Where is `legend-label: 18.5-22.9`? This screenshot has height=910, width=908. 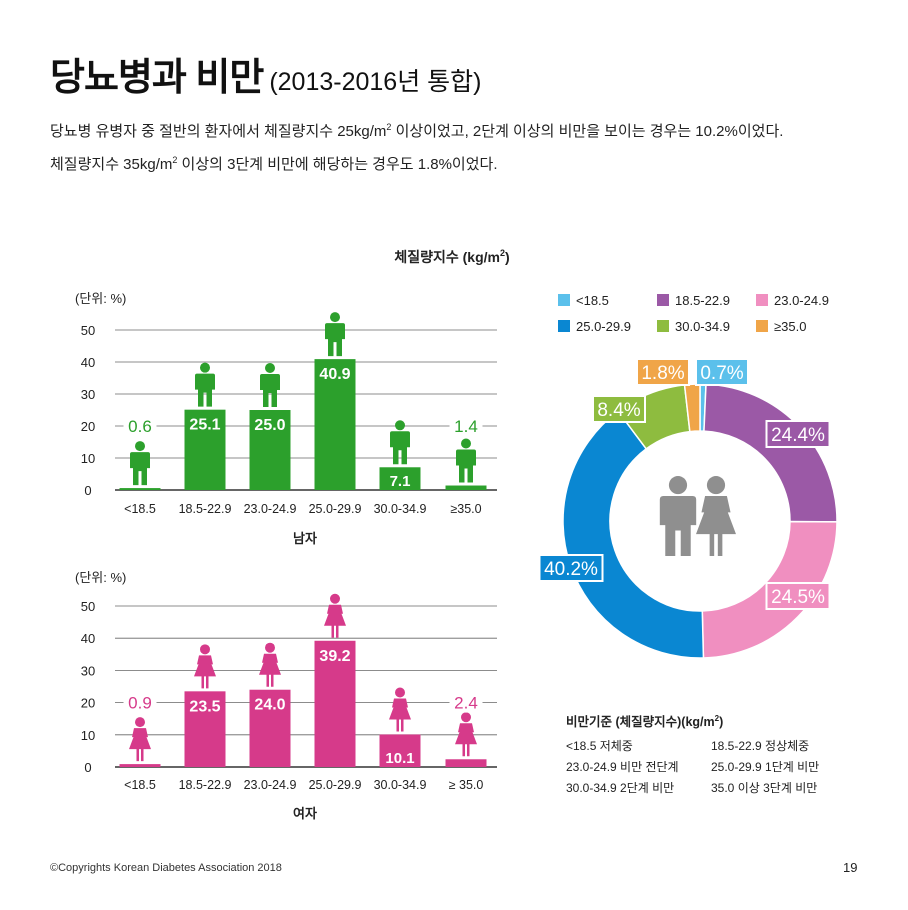
legend-label: 18.5-22.9 is located at coordinates (702, 300).